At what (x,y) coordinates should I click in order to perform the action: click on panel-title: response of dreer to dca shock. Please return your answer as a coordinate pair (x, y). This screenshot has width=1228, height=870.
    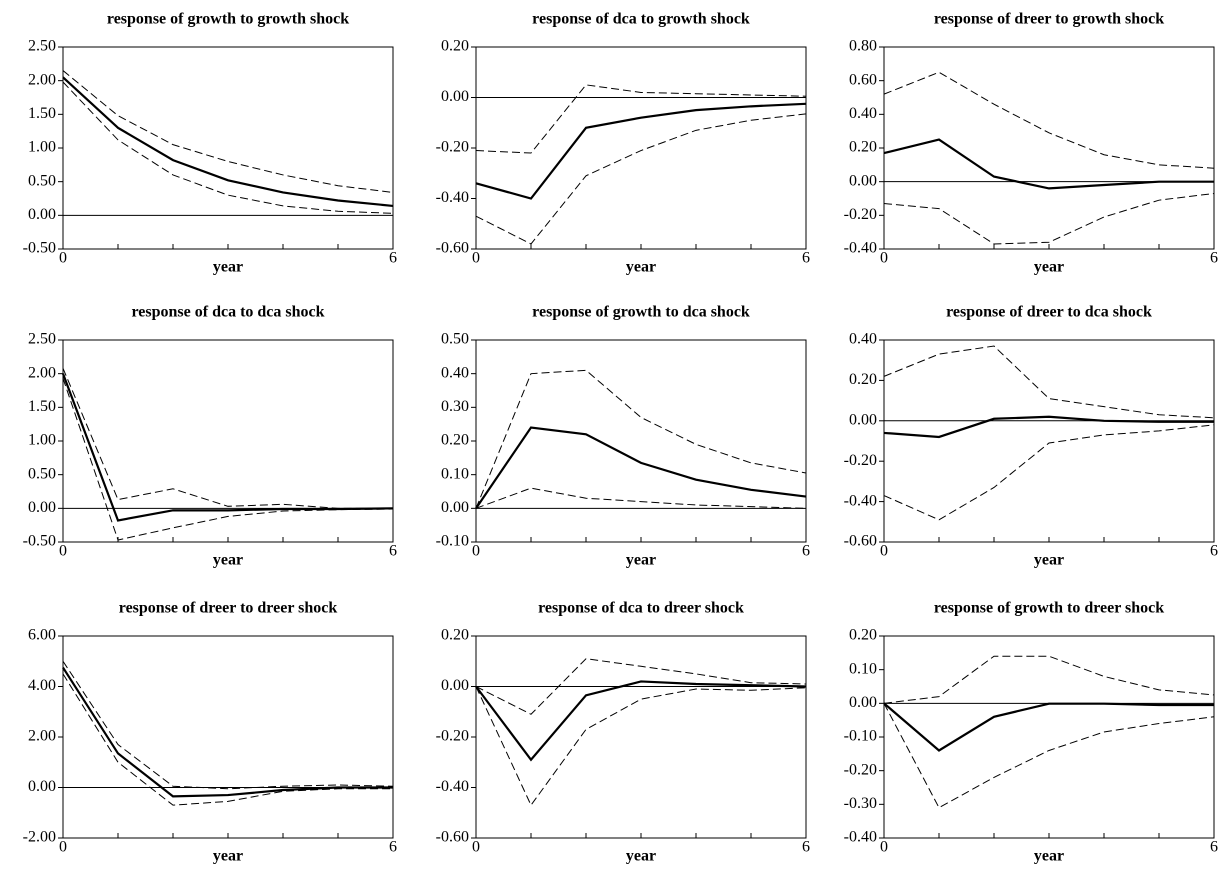
    Looking at the image, I should click on (1049, 312).